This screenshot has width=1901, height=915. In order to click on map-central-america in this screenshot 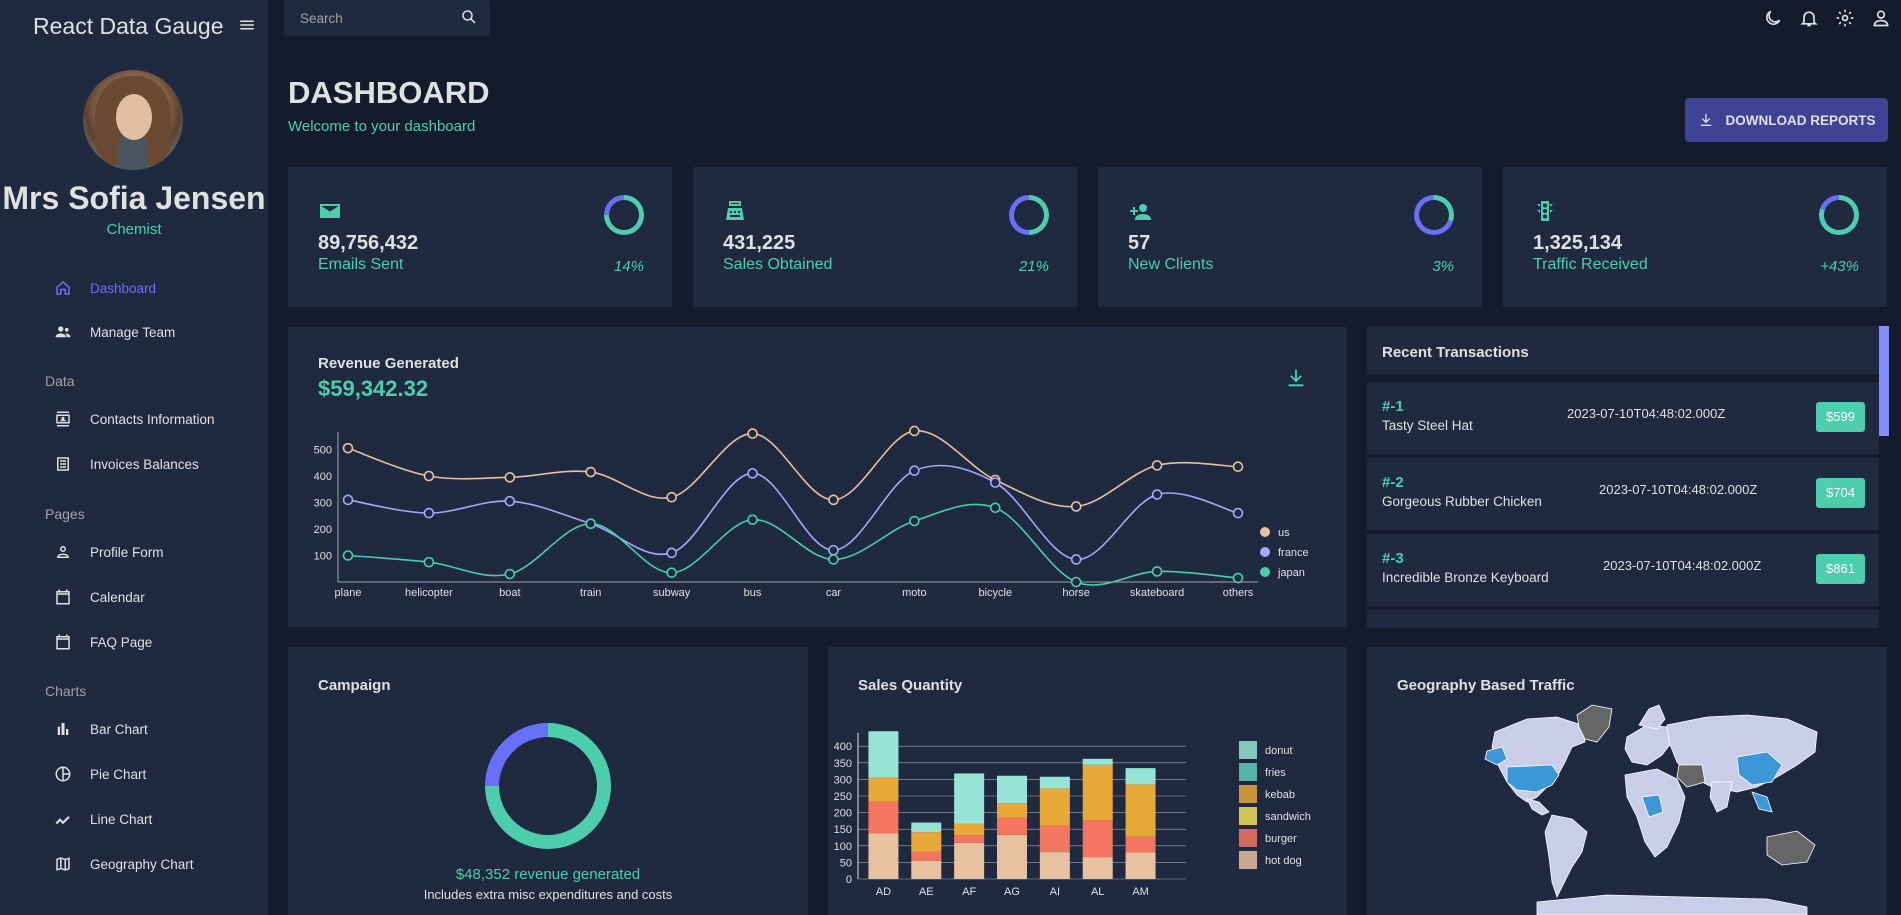, I will do `click(1538, 807)`.